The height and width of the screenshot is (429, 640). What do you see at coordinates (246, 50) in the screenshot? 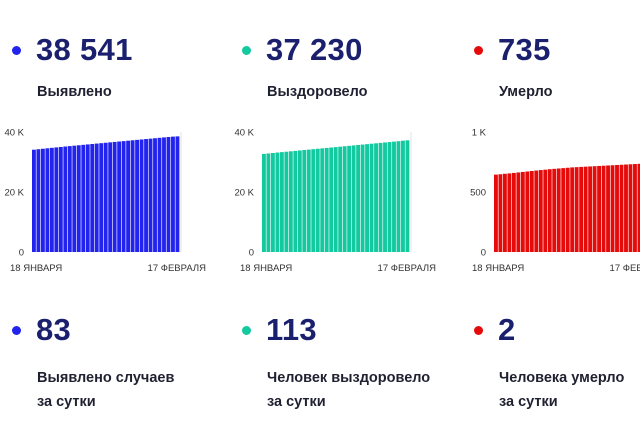
I see `recovered-dot` at bounding box center [246, 50].